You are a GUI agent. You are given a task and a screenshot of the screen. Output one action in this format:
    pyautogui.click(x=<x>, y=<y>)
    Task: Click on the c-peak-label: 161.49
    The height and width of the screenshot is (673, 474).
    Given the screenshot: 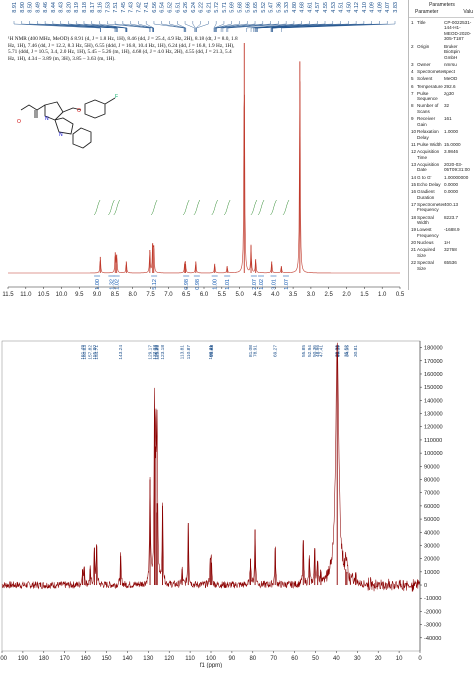 What is the action you would take?
    pyautogui.click(x=83, y=352)
    